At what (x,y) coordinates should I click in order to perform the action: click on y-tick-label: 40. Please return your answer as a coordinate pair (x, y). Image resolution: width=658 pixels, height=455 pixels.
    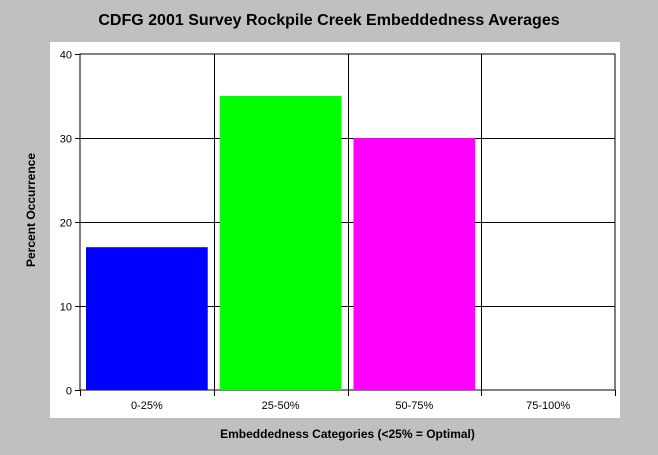
    Looking at the image, I should click on (66, 56).